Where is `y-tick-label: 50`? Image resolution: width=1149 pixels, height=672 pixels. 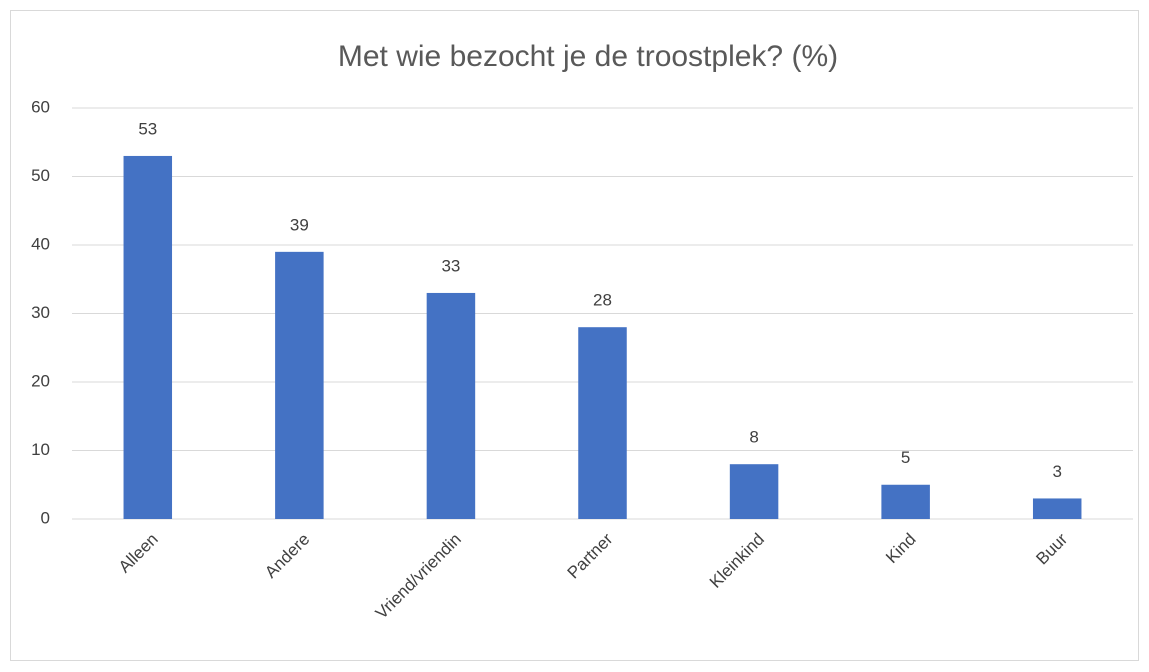
y-tick-label: 50 is located at coordinates (40, 175).